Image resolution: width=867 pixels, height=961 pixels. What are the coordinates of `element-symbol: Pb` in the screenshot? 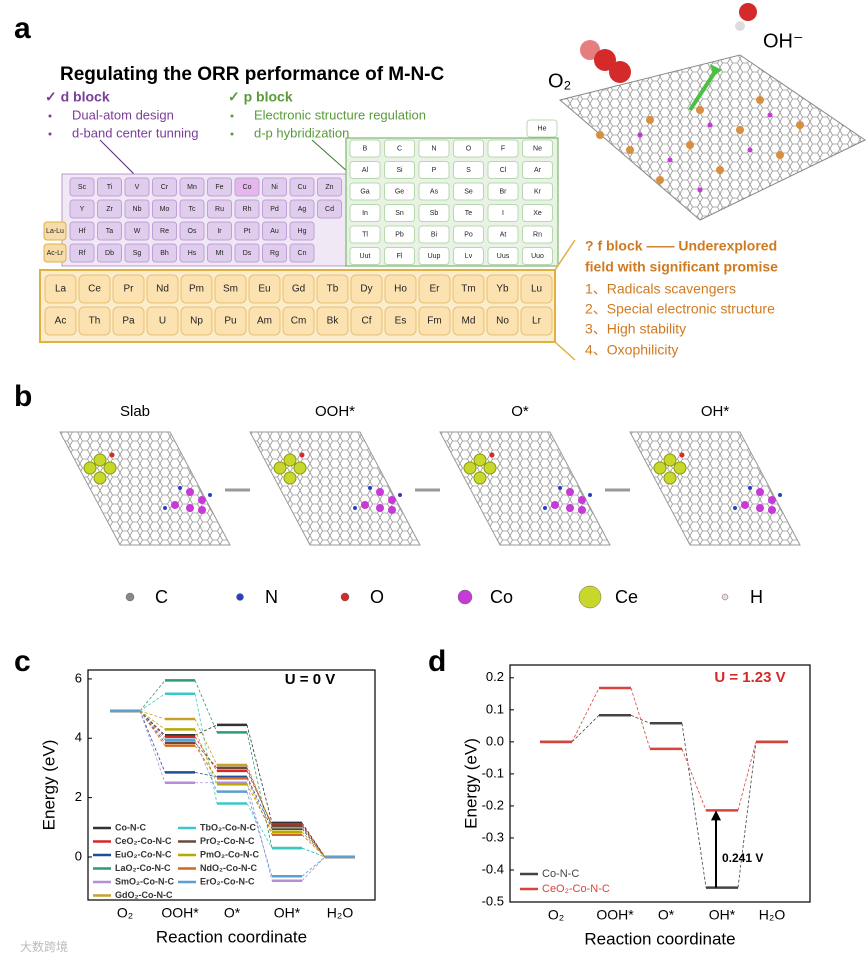 It's located at (399, 234).